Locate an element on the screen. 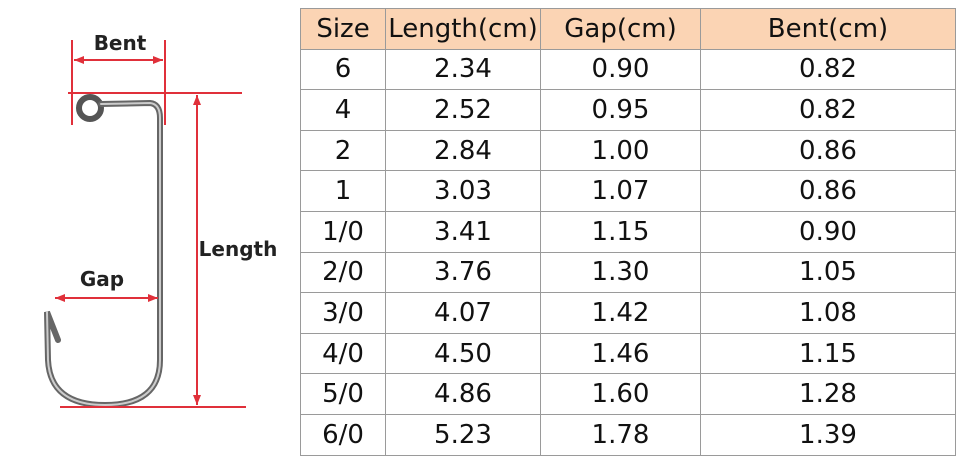 The image size is (960, 469). table-cell: 3.03 is located at coordinates (463, 191).